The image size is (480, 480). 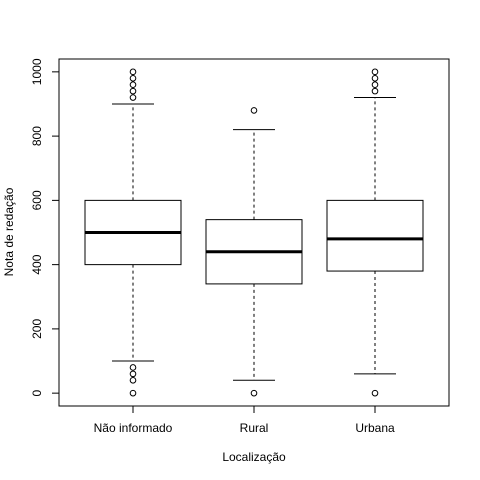 I want to click on y-tick-label-800: 800, so click(x=37, y=136).